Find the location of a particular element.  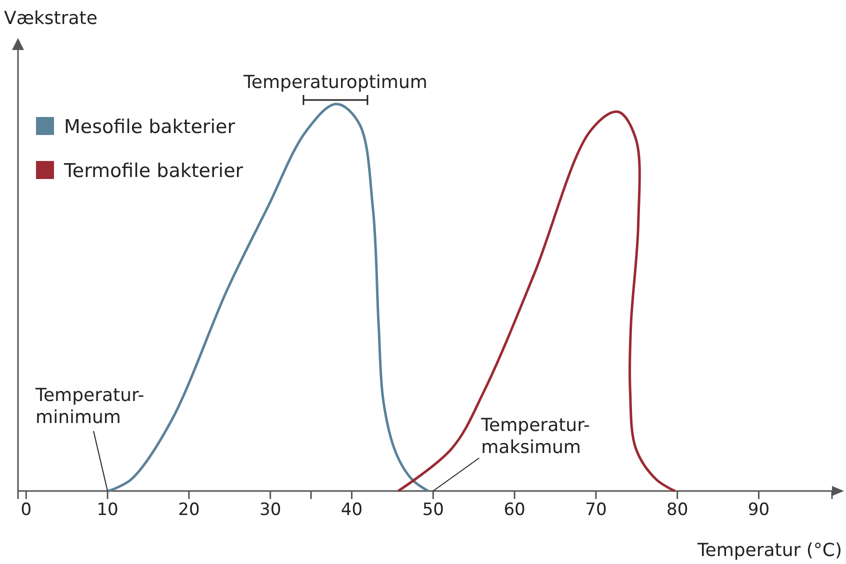

x-tick-label: 50 is located at coordinates (433, 510).